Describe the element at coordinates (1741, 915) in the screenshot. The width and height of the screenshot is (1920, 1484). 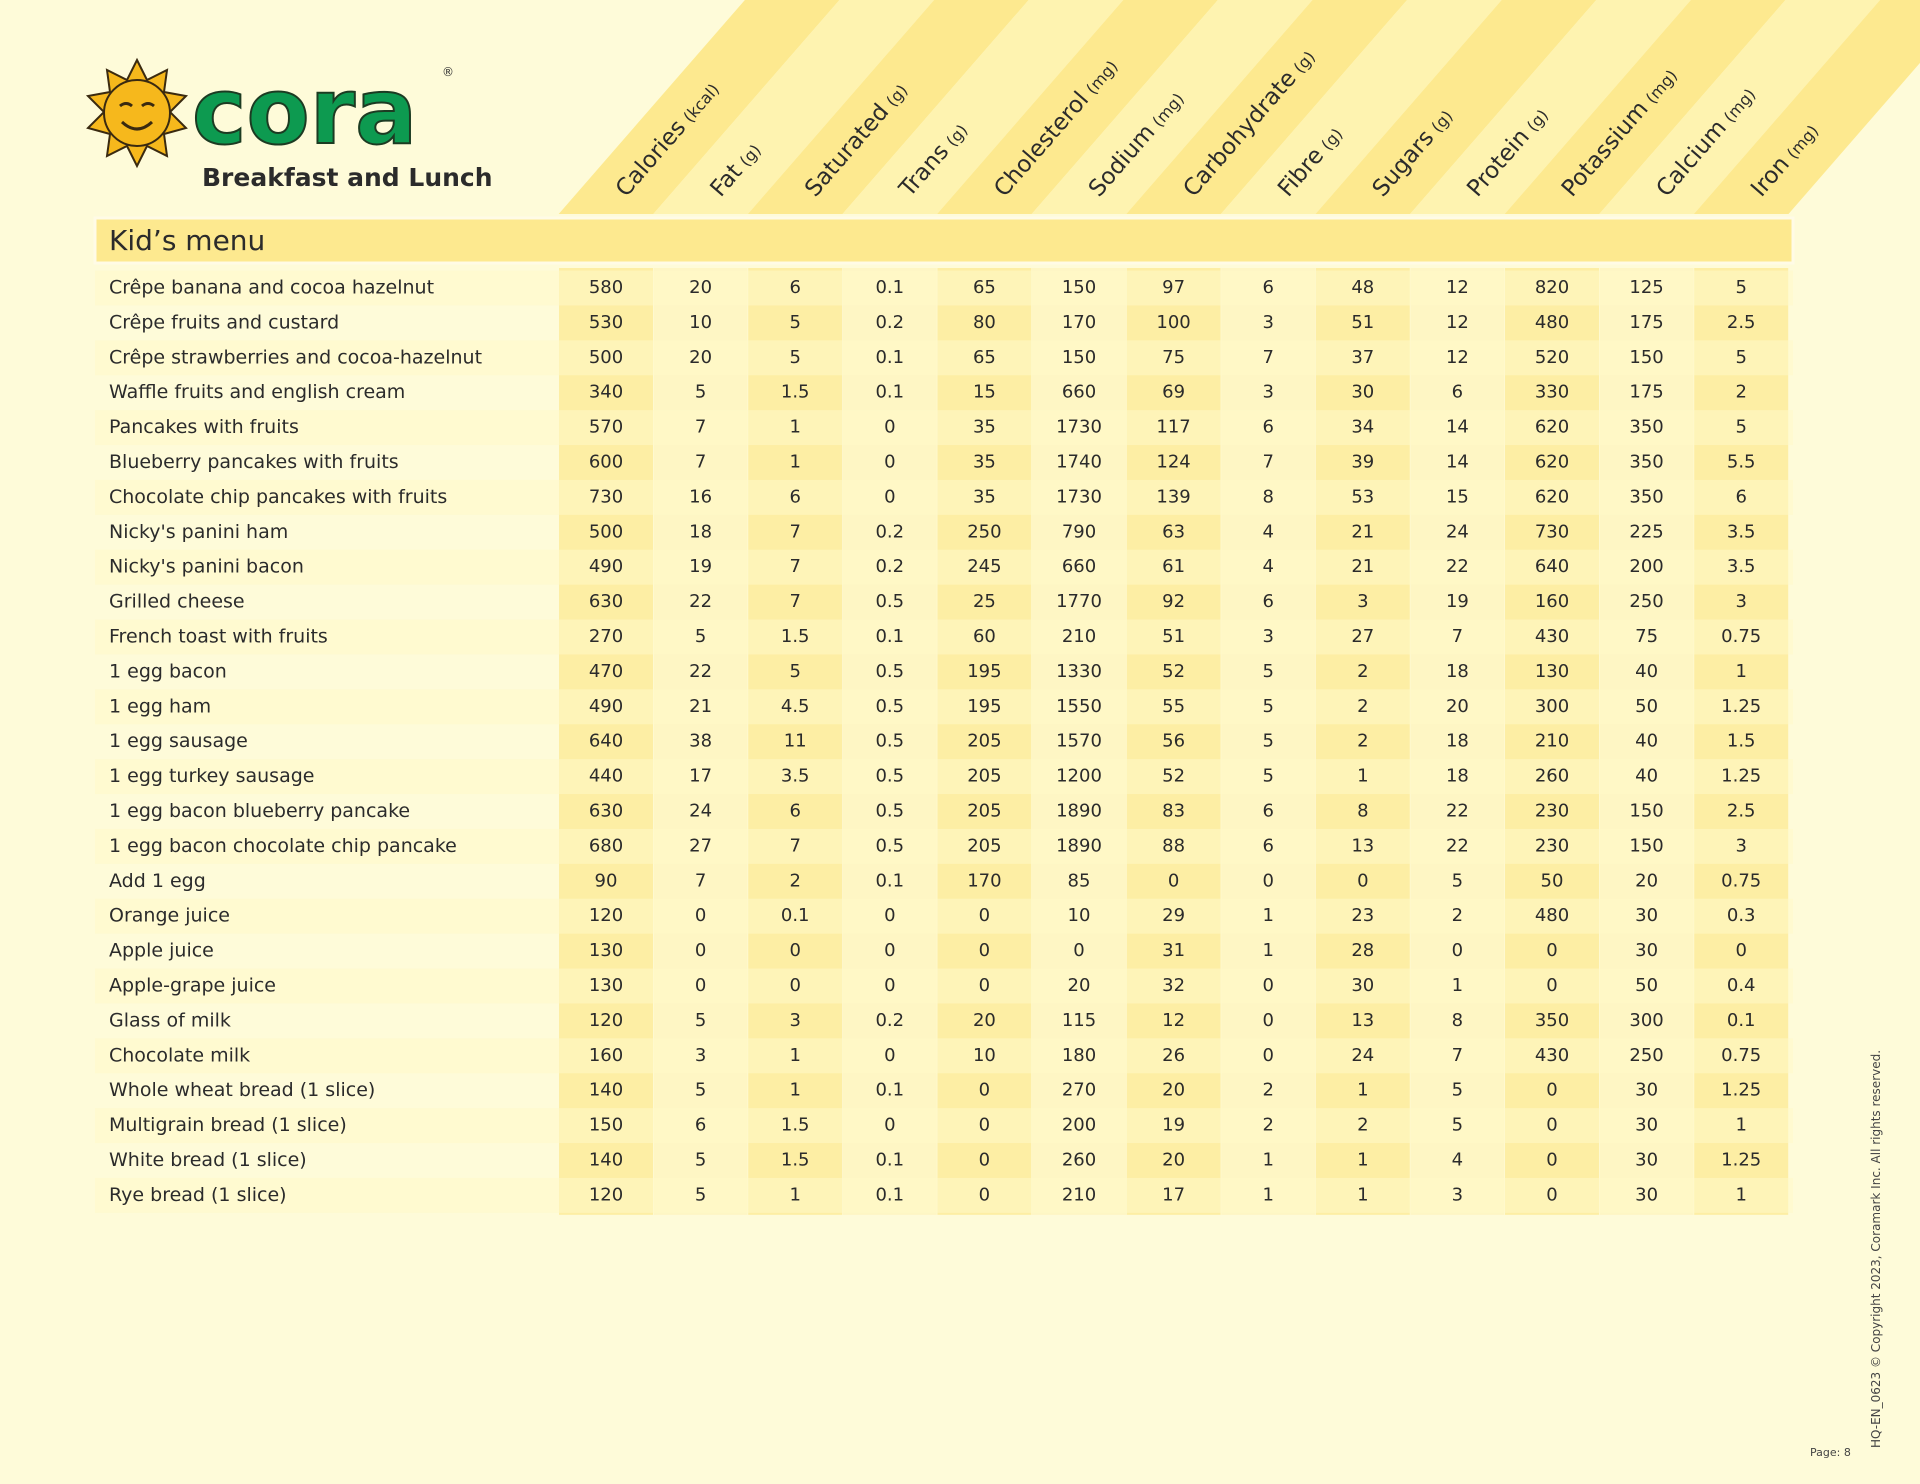
I see `nutrient-value: 0.3` at that location.